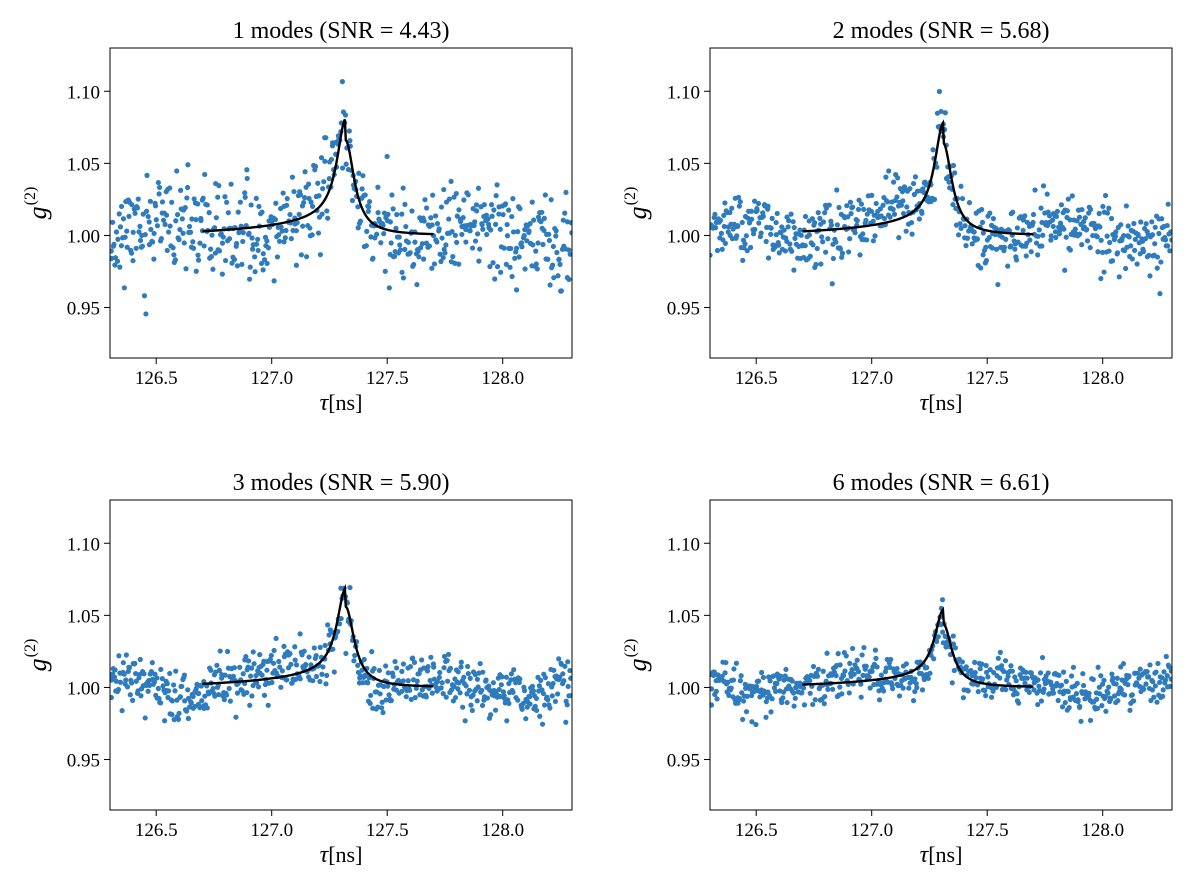 This screenshot has height=880, width=1196. What do you see at coordinates (318, 177) in the screenshot?
I see `fit-line` at bounding box center [318, 177].